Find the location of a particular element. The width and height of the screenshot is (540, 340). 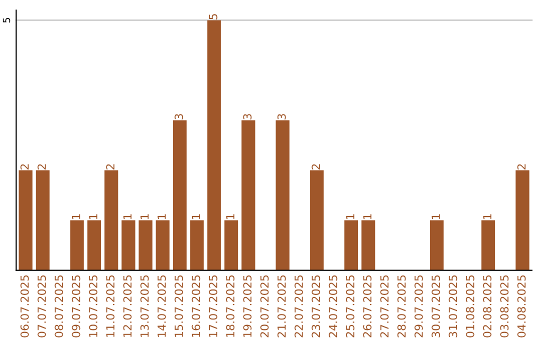

x-tick-label: 17.07.2025 is located at coordinates (213, 306).